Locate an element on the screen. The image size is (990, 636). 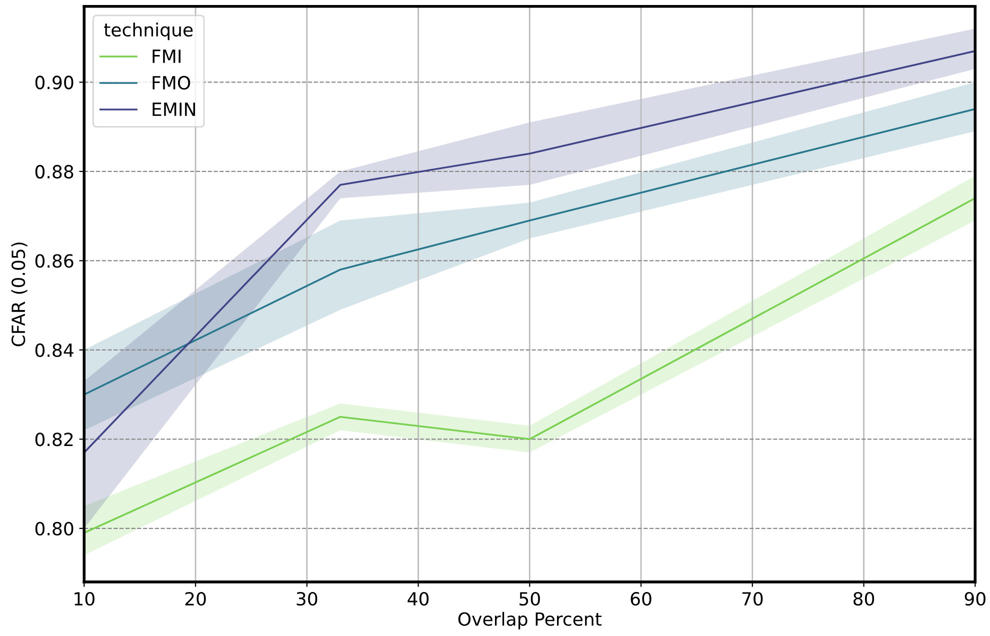
x-axis-title: Overlap Percent is located at coordinates (530, 621).